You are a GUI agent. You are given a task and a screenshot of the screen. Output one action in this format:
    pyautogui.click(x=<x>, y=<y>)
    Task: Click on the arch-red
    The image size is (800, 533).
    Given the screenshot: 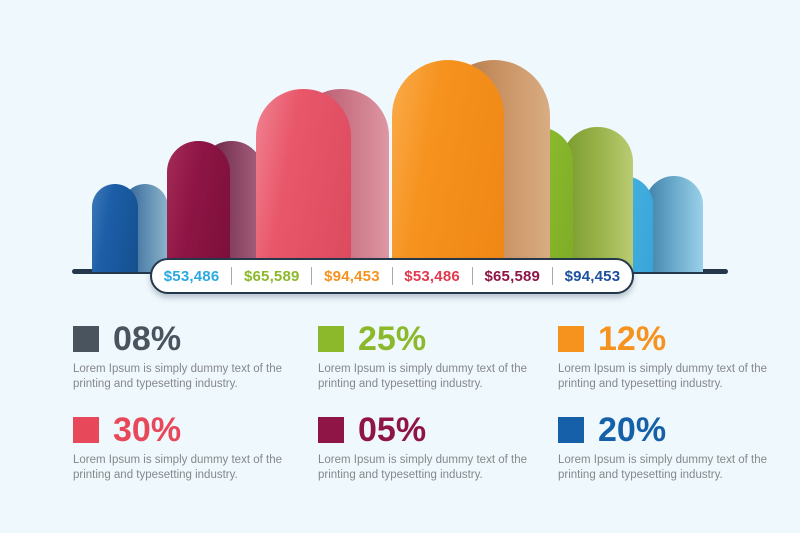 What is the action you would take?
    pyautogui.click(x=322, y=180)
    